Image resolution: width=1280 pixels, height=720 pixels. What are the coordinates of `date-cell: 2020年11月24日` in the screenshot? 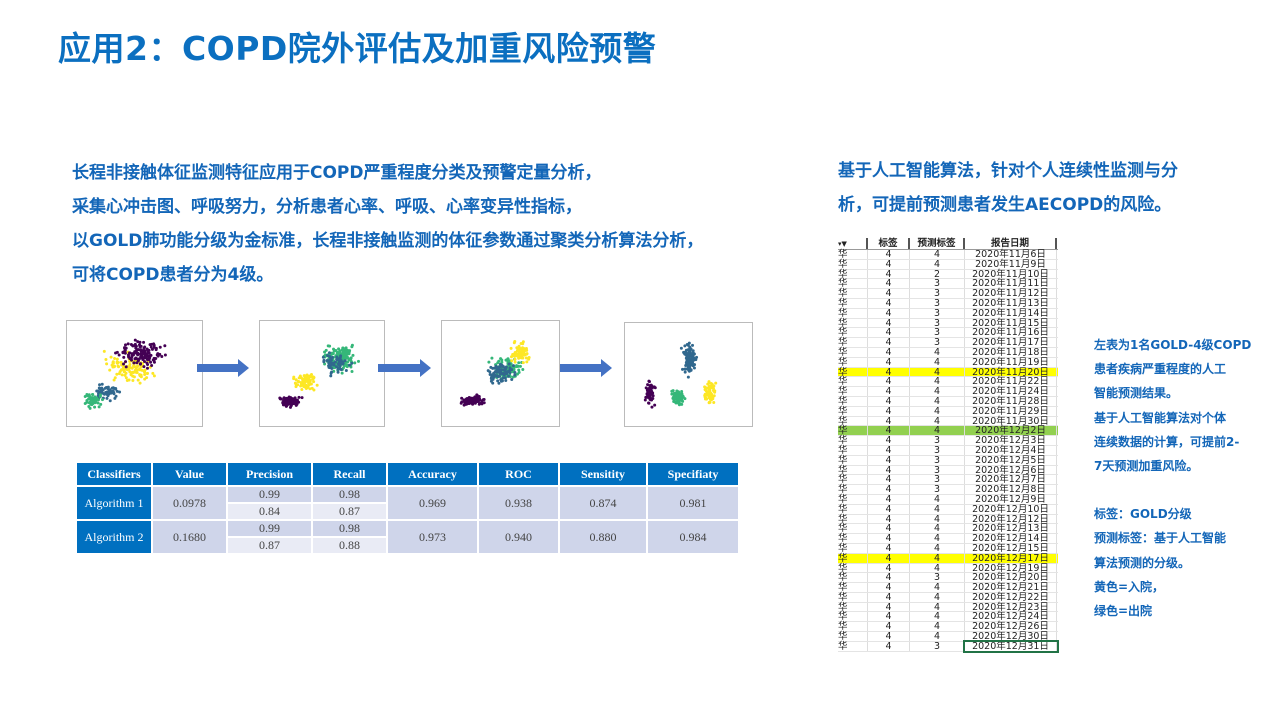 It's located at (1011, 391).